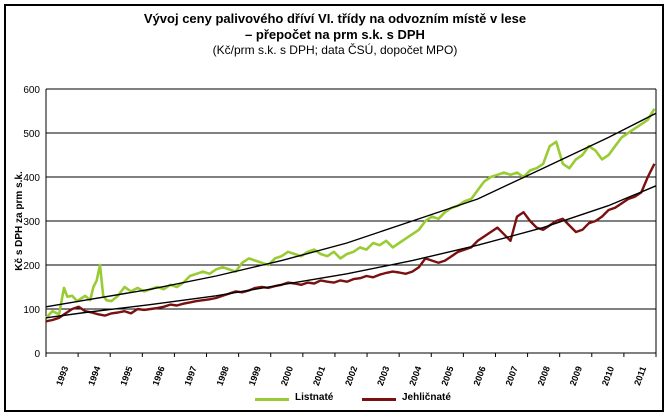  I want to click on x-tick-label: 2010, so click(608, 376).